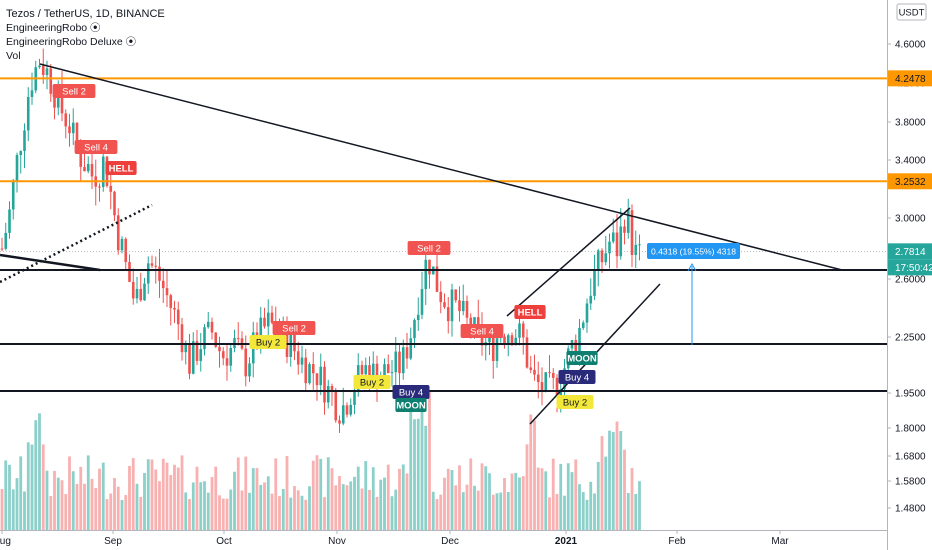 The height and width of the screenshot is (550, 932). I want to click on time-tick-label: Nov, so click(337, 541).